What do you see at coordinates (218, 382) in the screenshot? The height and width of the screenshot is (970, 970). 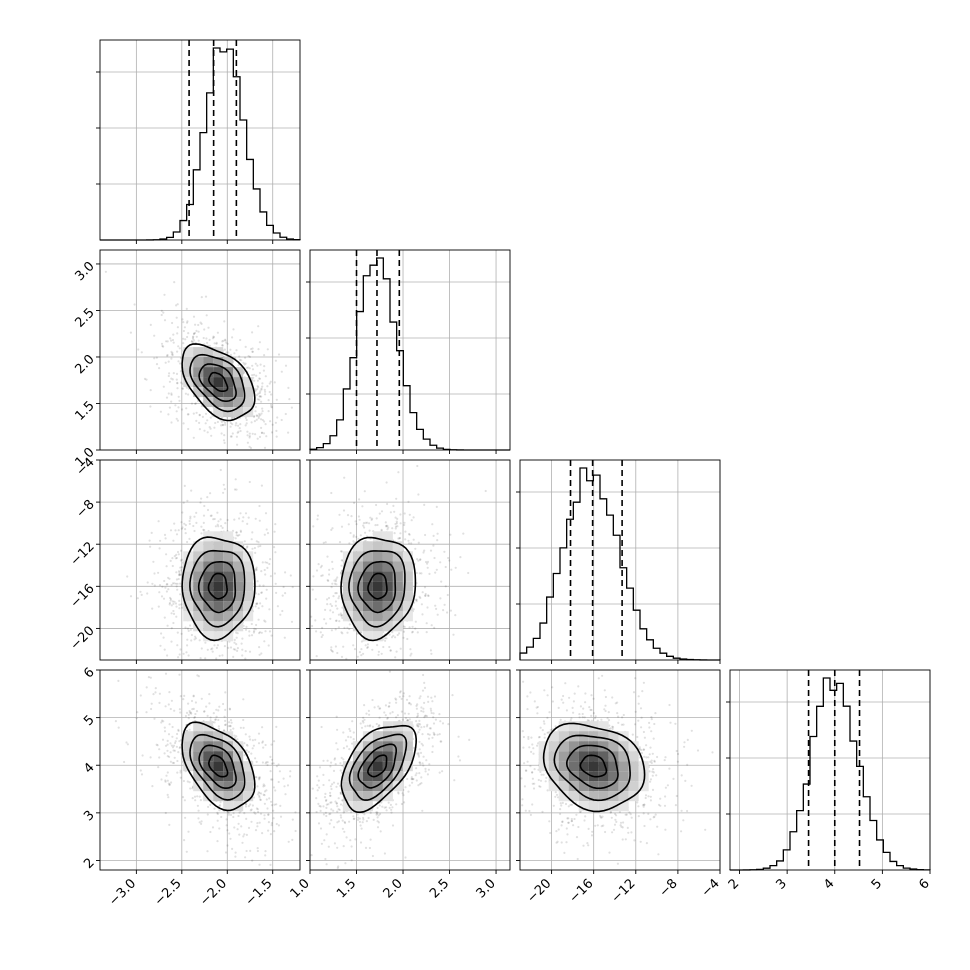 I see `contour-line` at bounding box center [218, 382].